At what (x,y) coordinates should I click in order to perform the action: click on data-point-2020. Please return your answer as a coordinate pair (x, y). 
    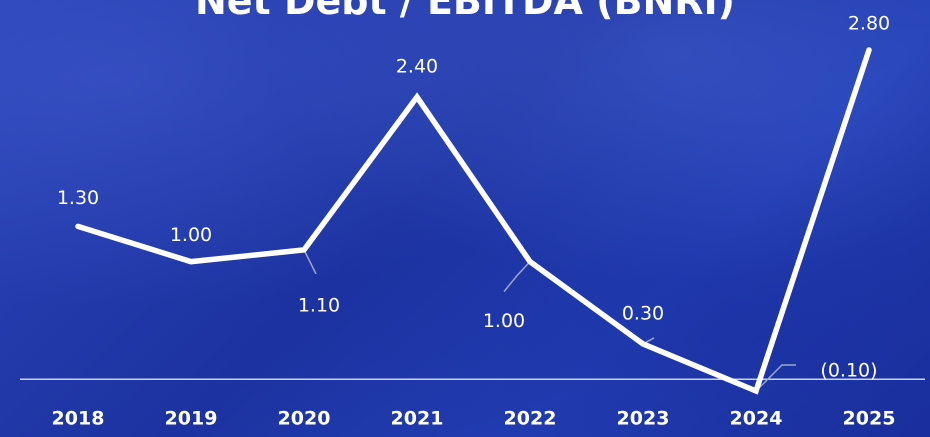
    Looking at the image, I should click on (304, 250).